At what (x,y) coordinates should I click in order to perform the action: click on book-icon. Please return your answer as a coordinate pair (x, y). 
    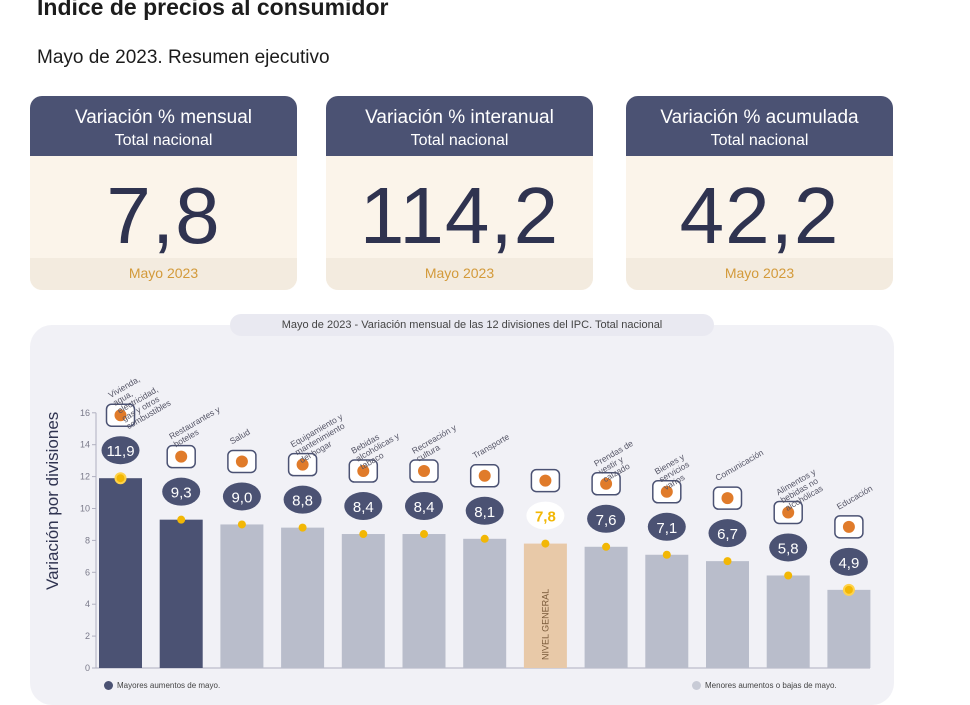
    Looking at the image, I should click on (849, 527).